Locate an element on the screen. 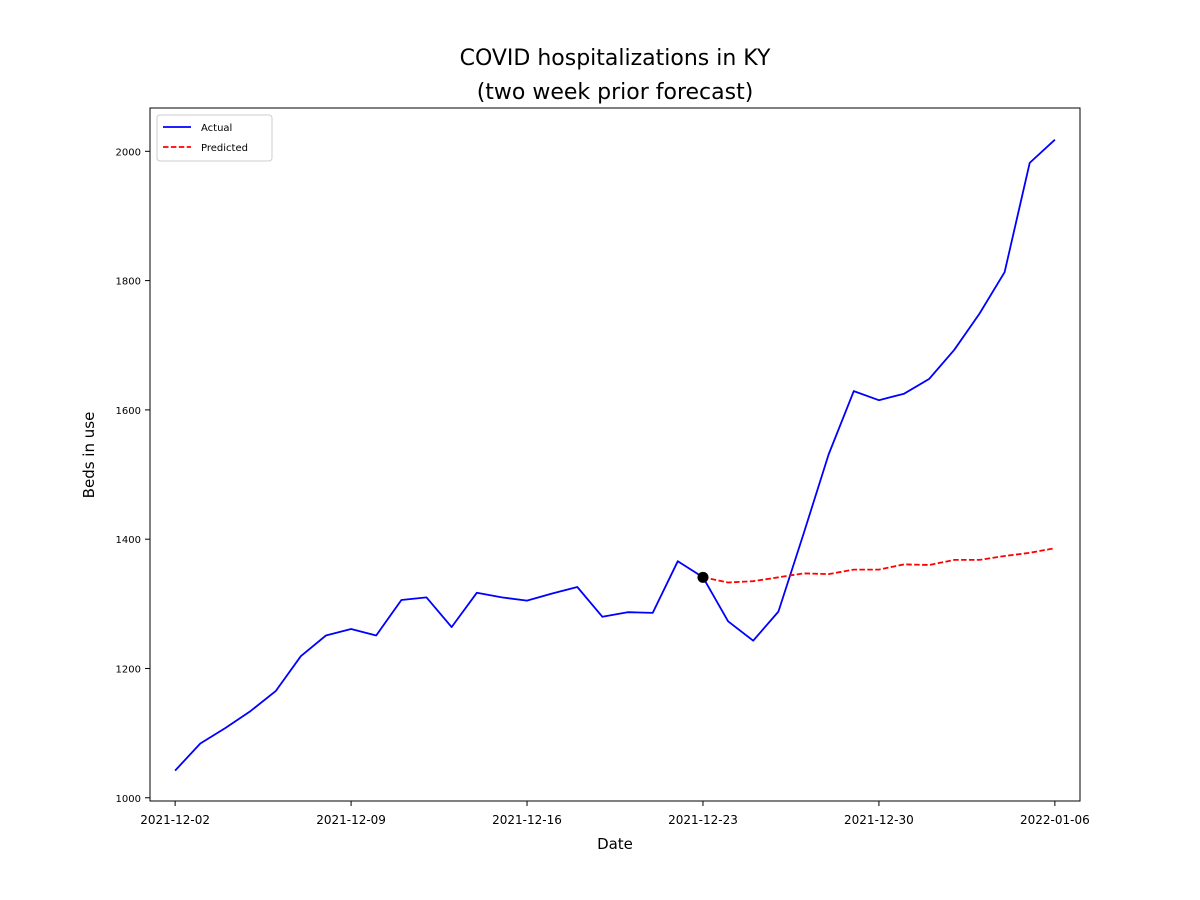 Image resolution: width=1200 pixels, height=900 pixels. x-tick-label: 2021-12-09 is located at coordinates (351, 820).